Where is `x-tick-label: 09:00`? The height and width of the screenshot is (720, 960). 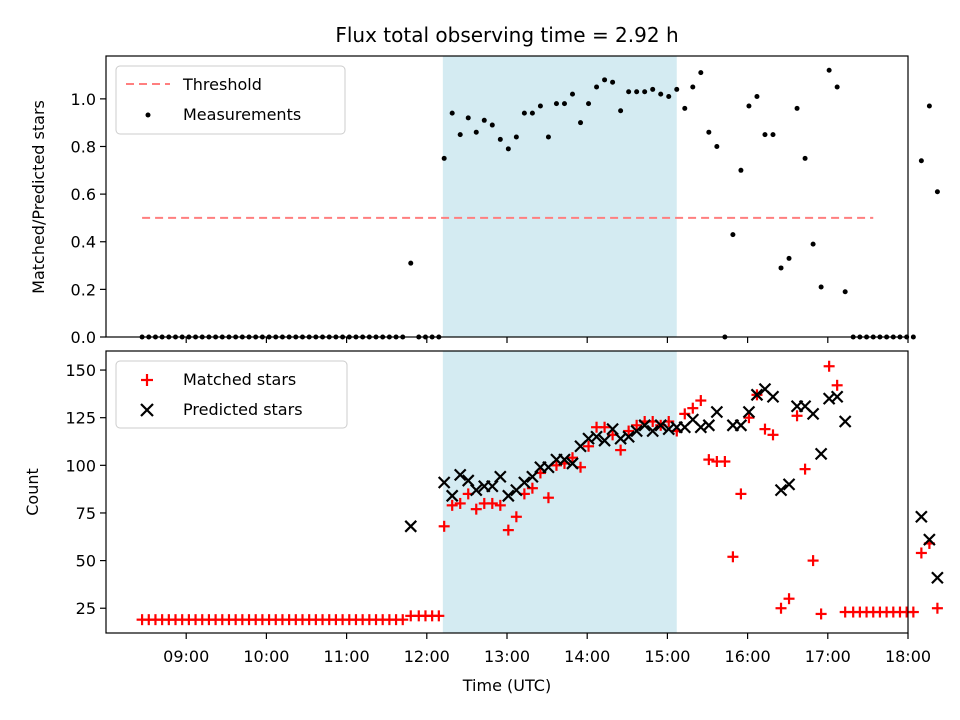
x-tick-label: 09:00 is located at coordinates (186, 656).